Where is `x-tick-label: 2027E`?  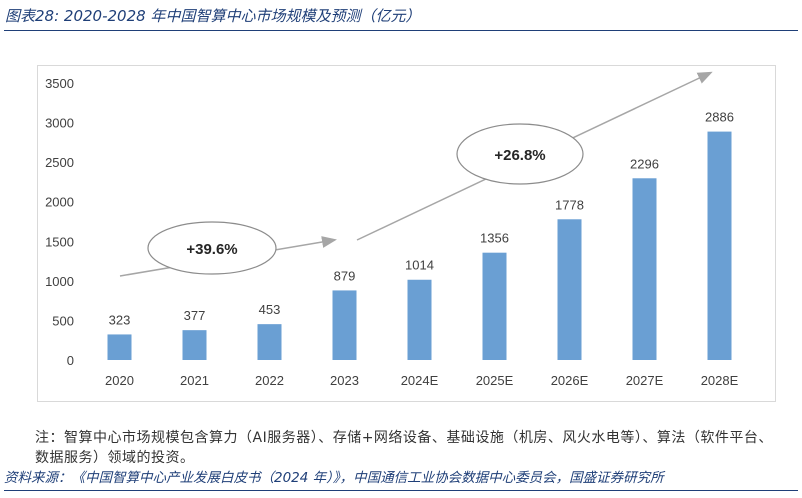 x-tick-label: 2027E is located at coordinates (645, 380).